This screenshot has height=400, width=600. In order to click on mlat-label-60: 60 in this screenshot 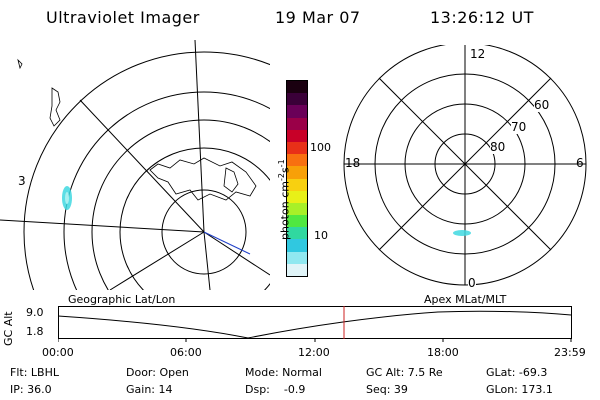, I will do `click(542, 105)`.